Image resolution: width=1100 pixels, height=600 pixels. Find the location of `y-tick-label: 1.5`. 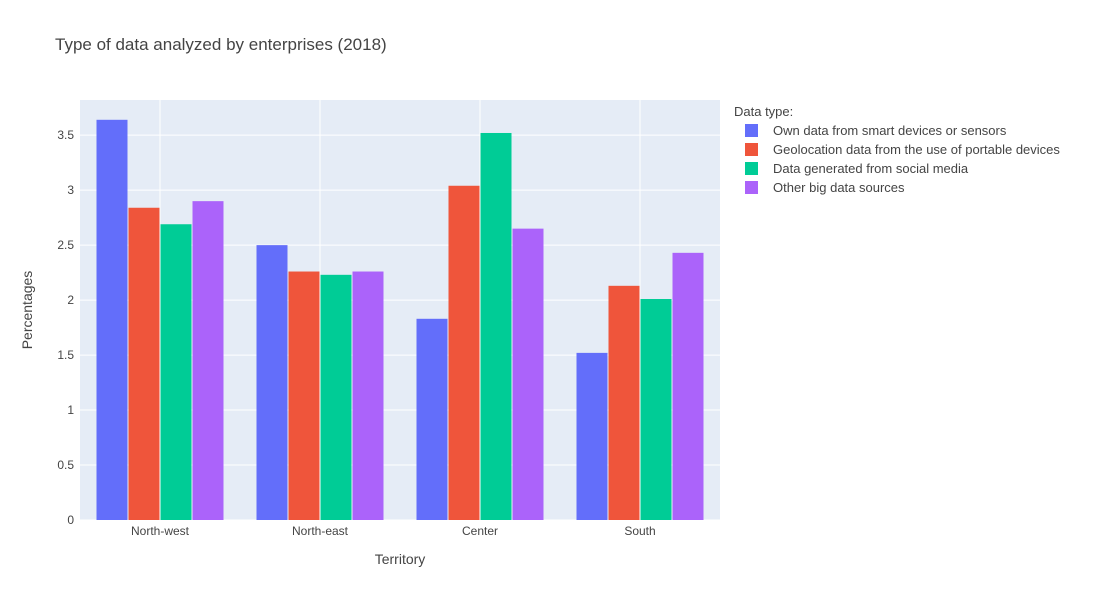

y-tick-label: 1.5 is located at coordinates (65, 355).